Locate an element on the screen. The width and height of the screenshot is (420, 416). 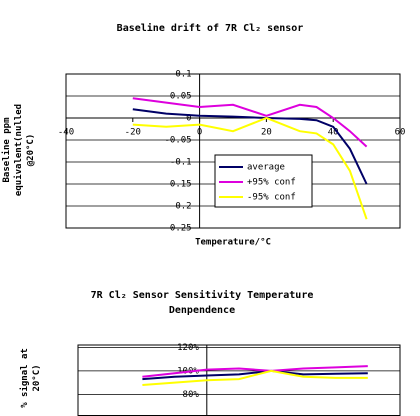
y-tick-label: -0.05 is located at coordinates (178, 141).